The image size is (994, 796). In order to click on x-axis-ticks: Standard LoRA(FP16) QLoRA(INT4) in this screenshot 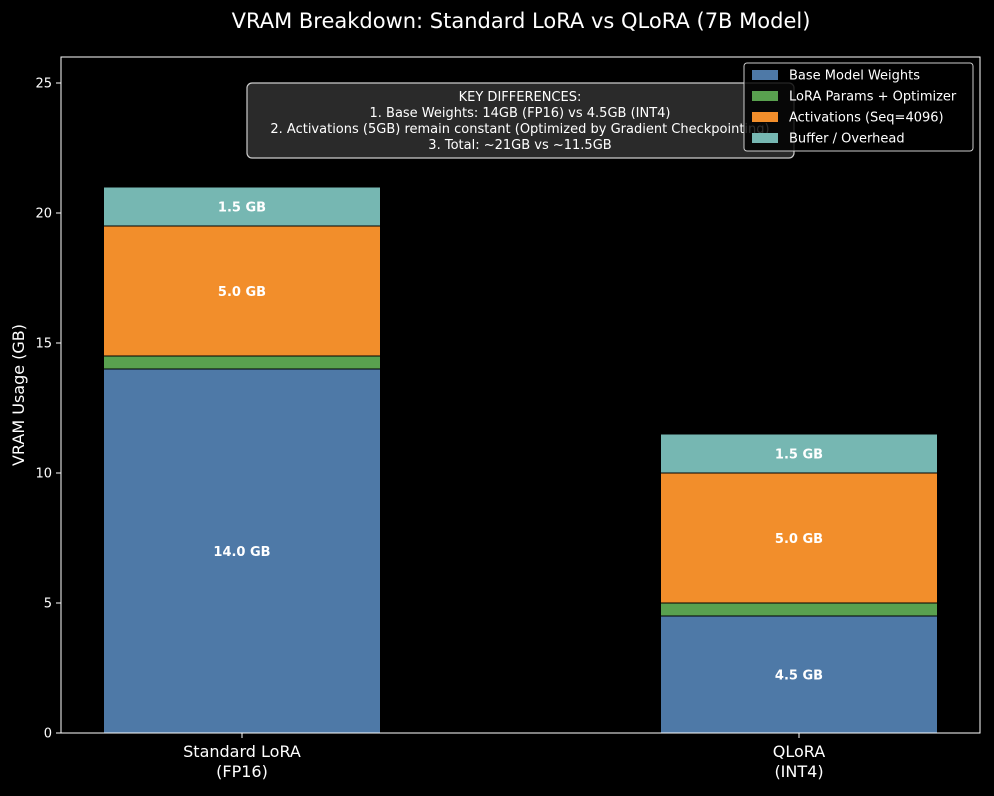, I will do `click(504, 757)`.